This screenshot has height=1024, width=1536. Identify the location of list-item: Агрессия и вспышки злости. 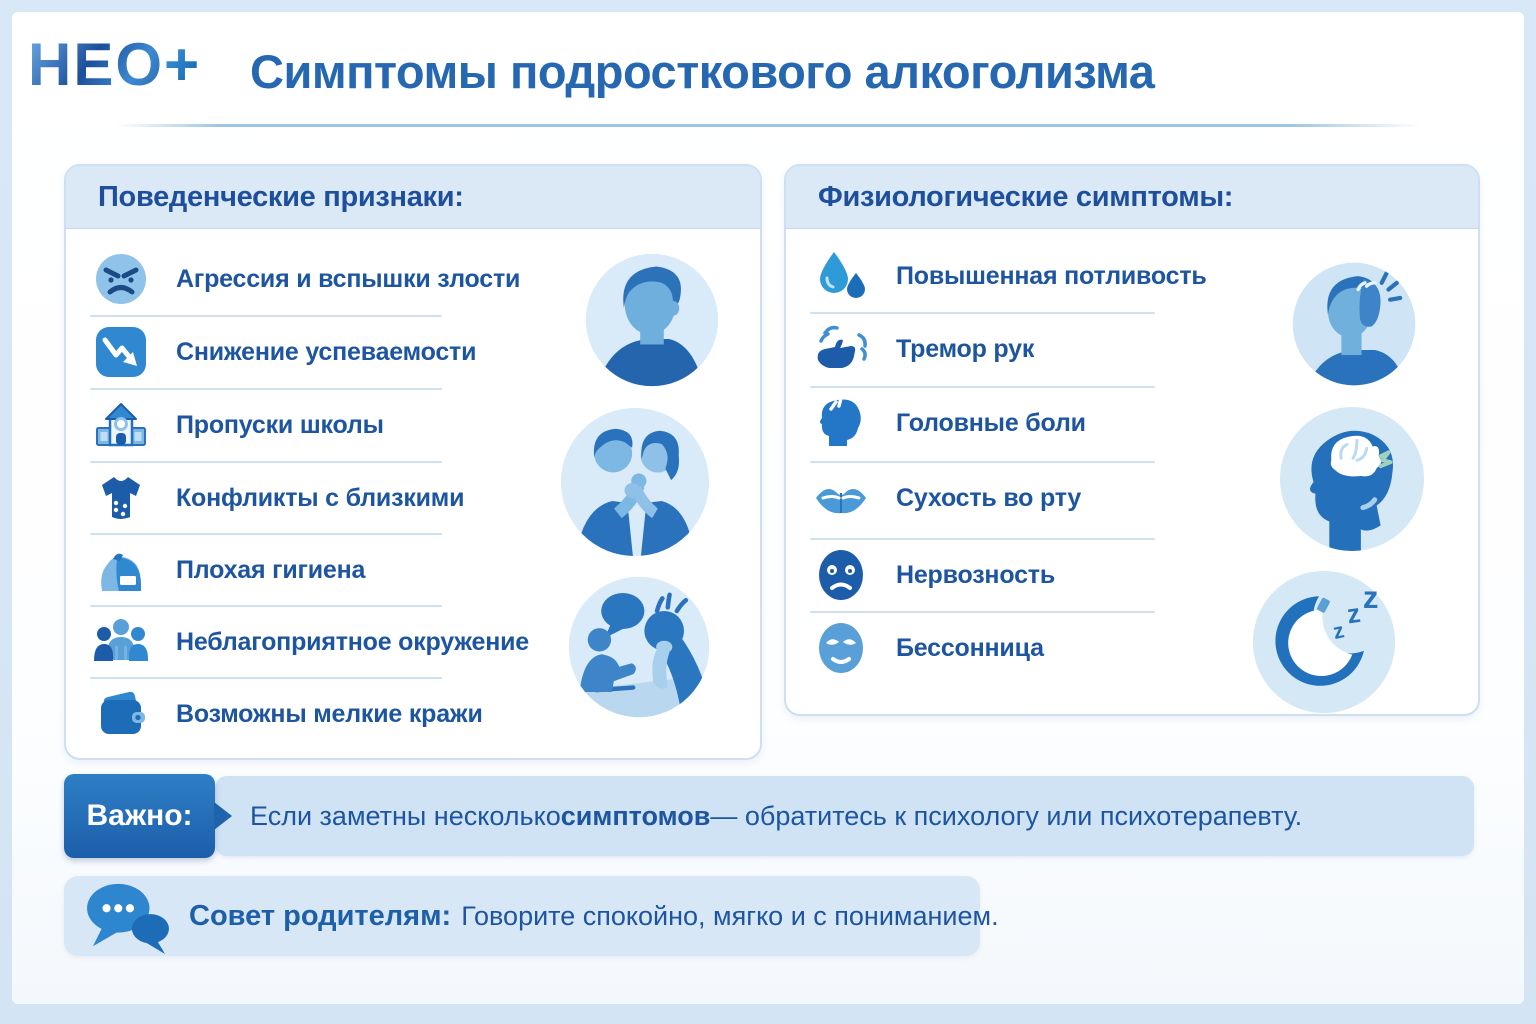
(293, 279).